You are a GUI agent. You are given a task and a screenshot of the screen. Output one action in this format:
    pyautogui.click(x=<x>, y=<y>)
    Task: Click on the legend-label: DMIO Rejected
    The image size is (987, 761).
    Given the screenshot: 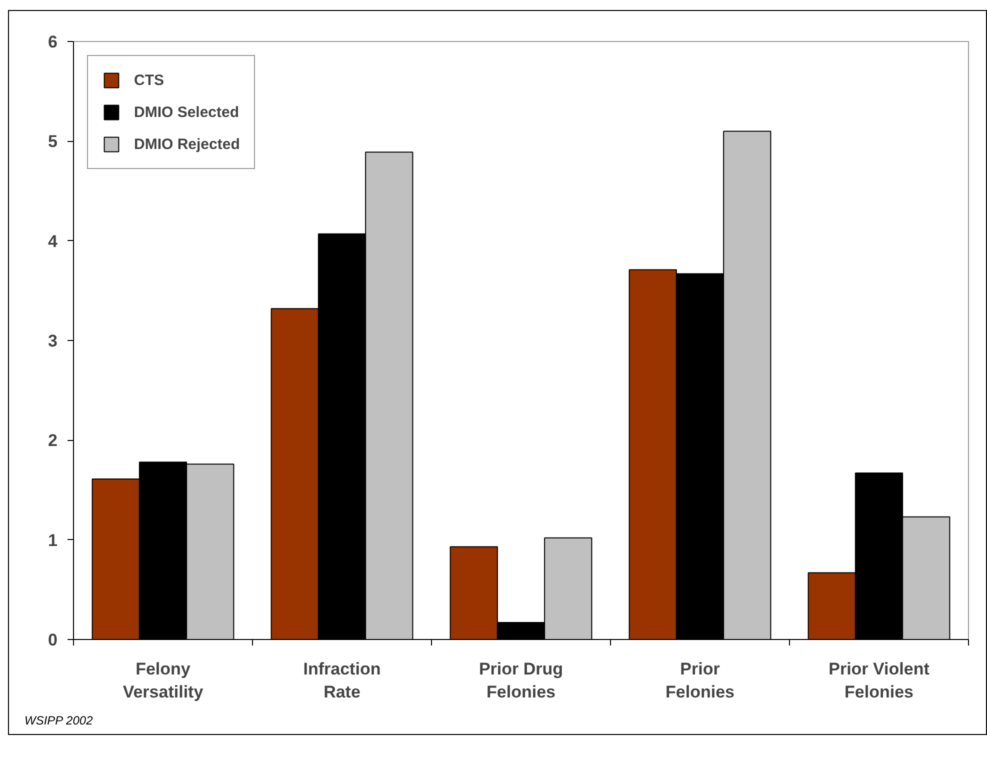 What is the action you would take?
    pyautogui.click(x=187, y=144)
    